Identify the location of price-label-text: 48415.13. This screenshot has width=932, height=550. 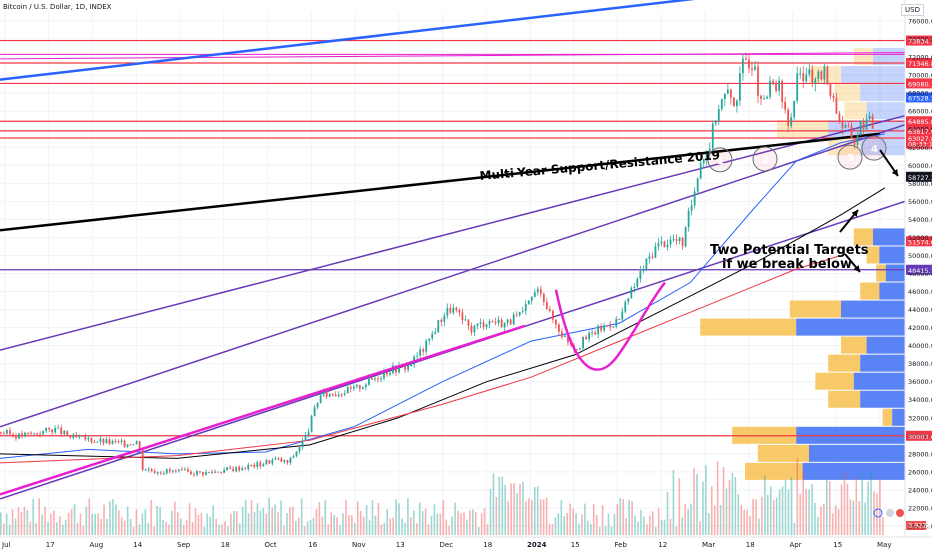
(920, 271).